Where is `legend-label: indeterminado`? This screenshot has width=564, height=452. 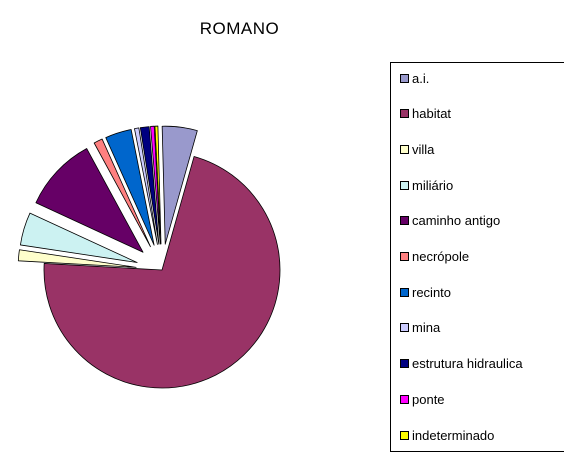 legend-label: indeterminado is located at coordinates (453, 435).